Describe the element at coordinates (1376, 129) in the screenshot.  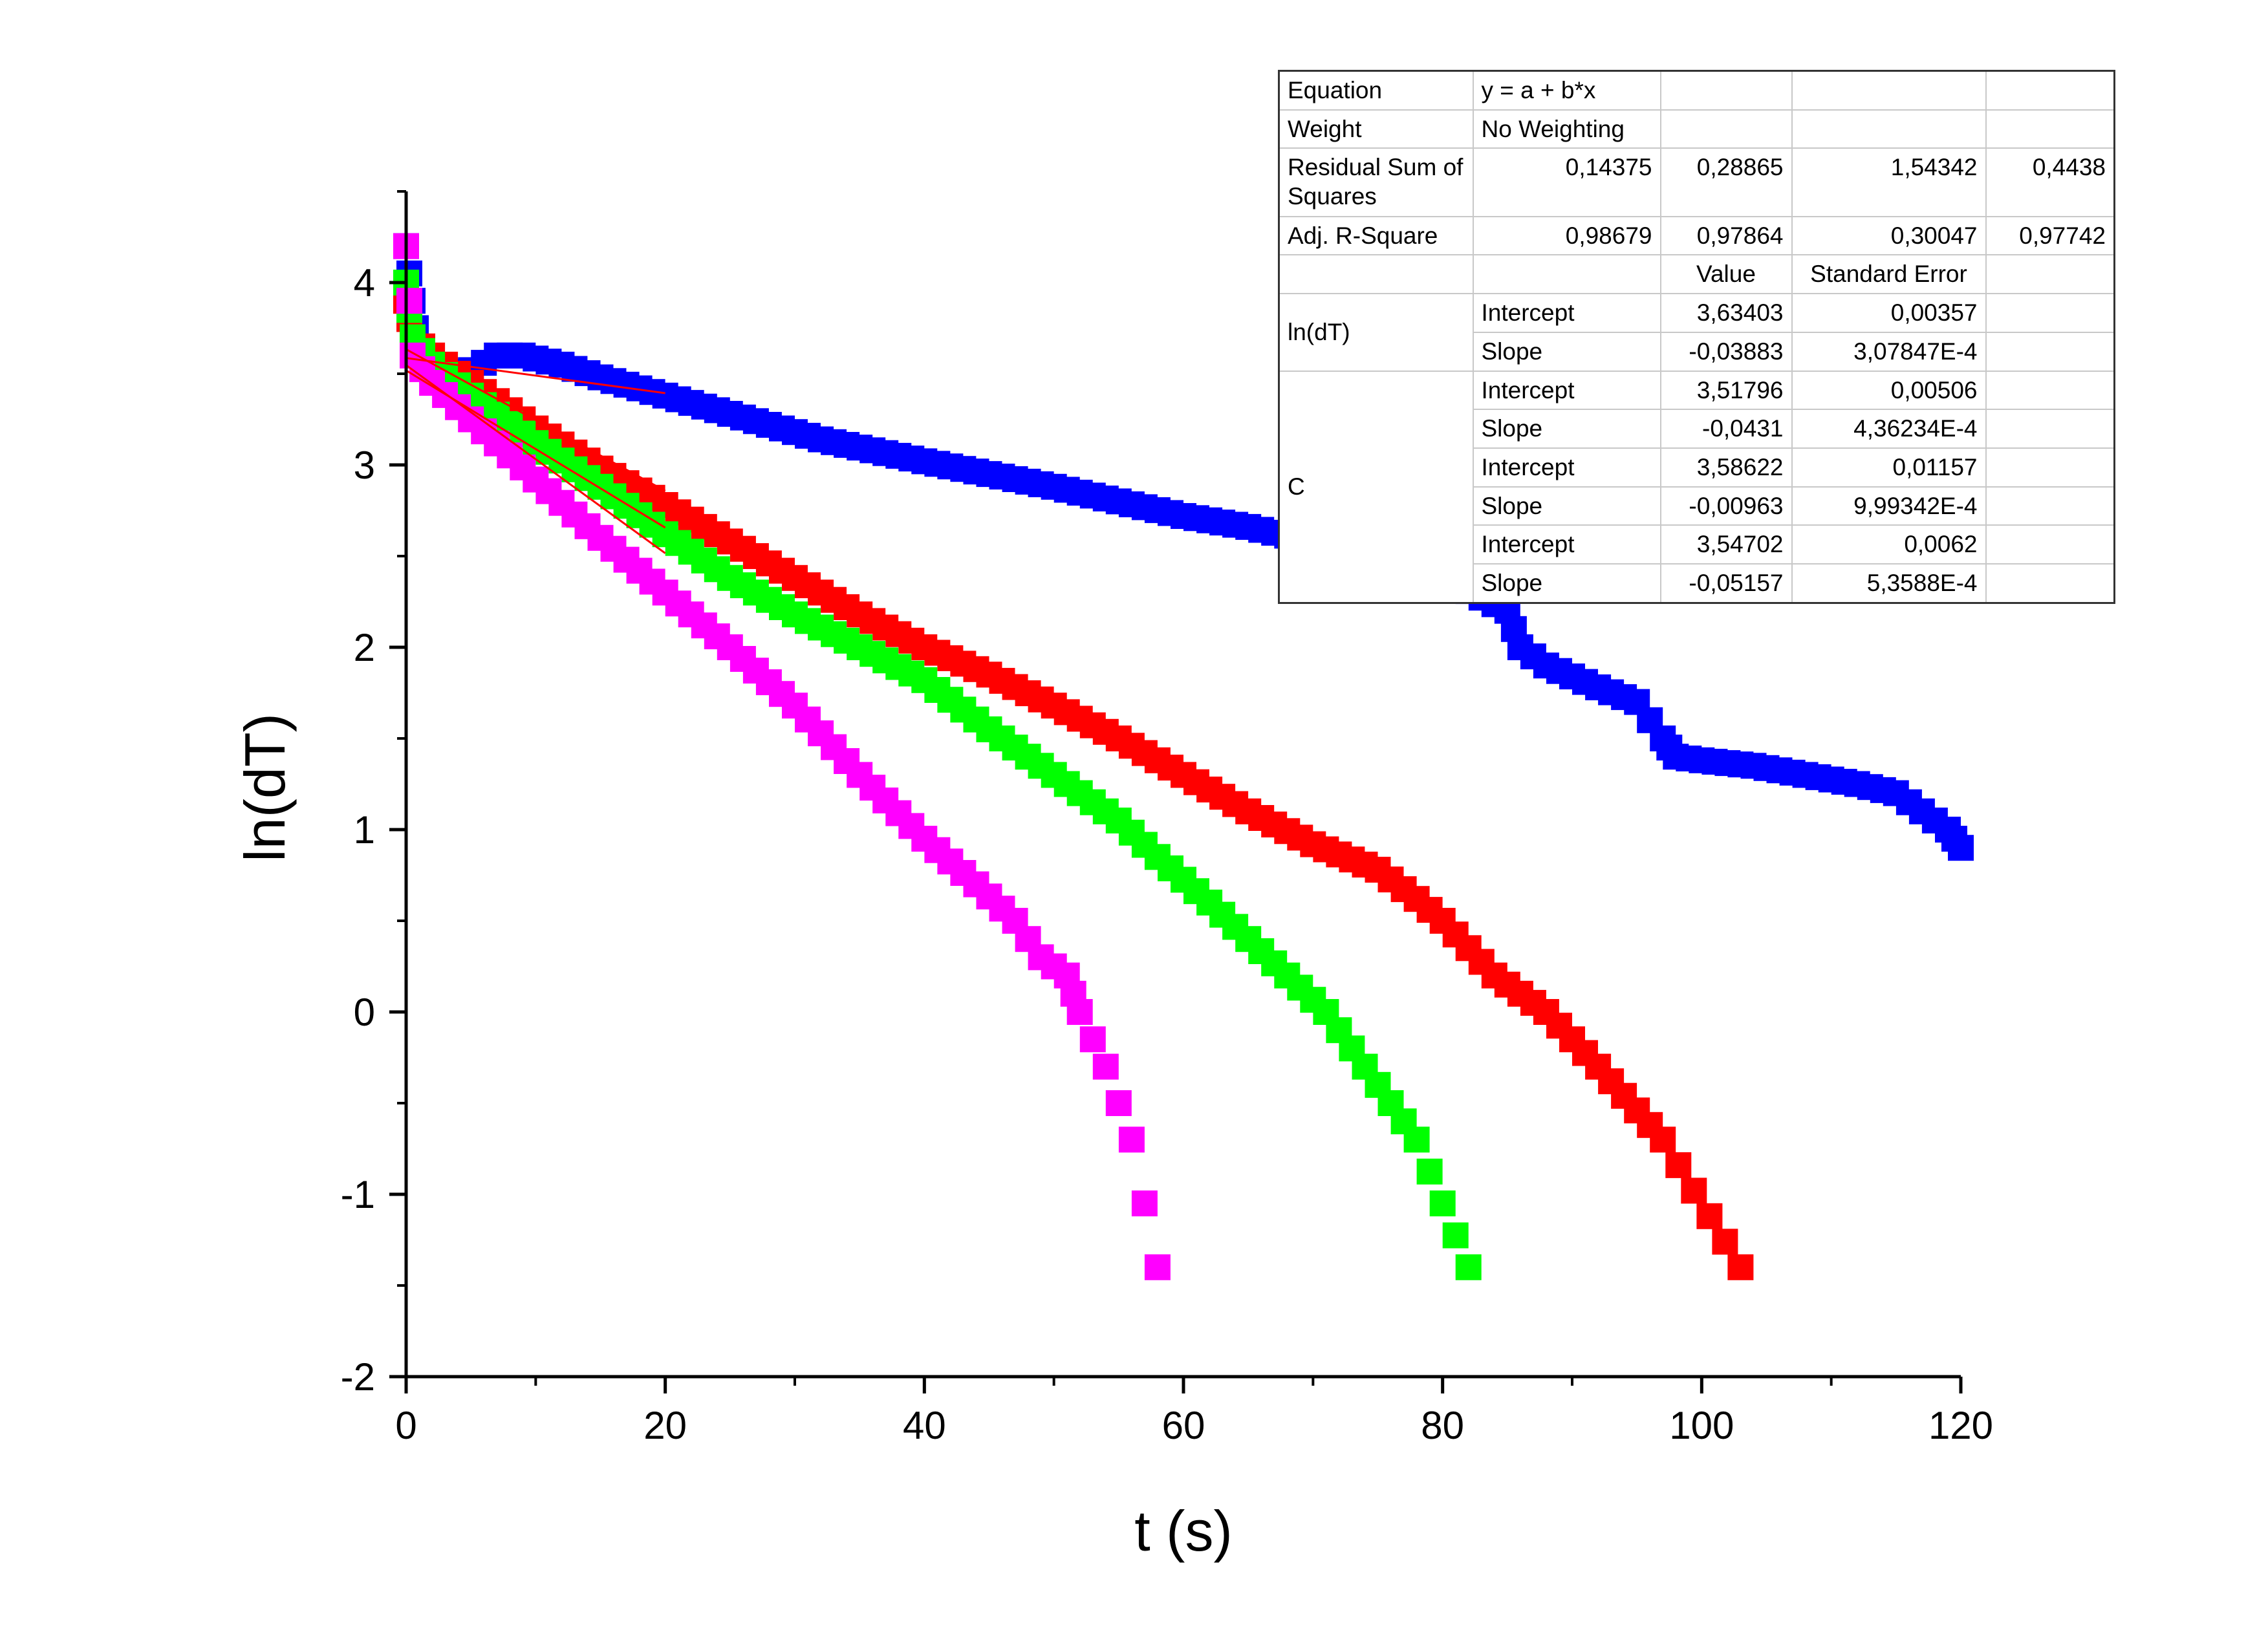
I see `label-weight: Weight` at that location.